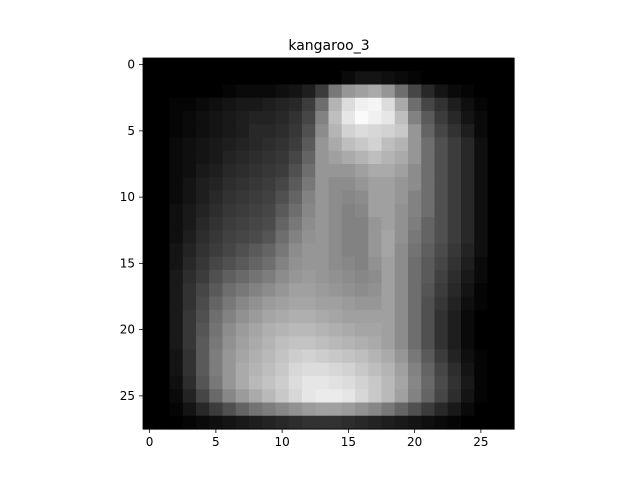 The image size is (640, 484). What do you see at coordinates (317, 439) in the screenshot?
I see `x-axis: 0 5 10 15 20 25` at bounding box center [317, 439].